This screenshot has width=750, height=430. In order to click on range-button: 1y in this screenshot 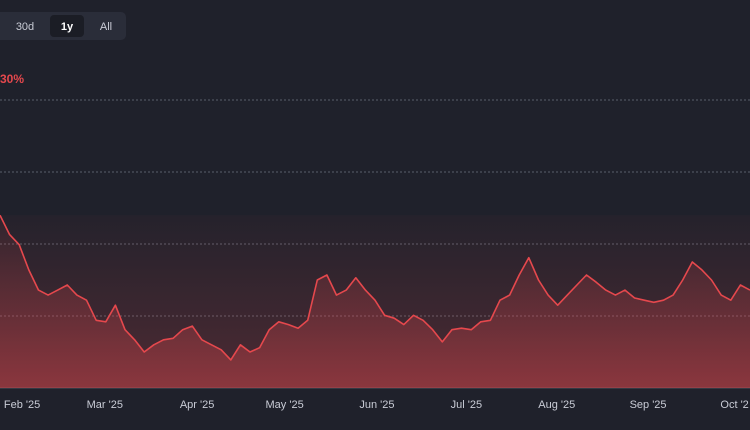, I will do `click(67, 27)`.